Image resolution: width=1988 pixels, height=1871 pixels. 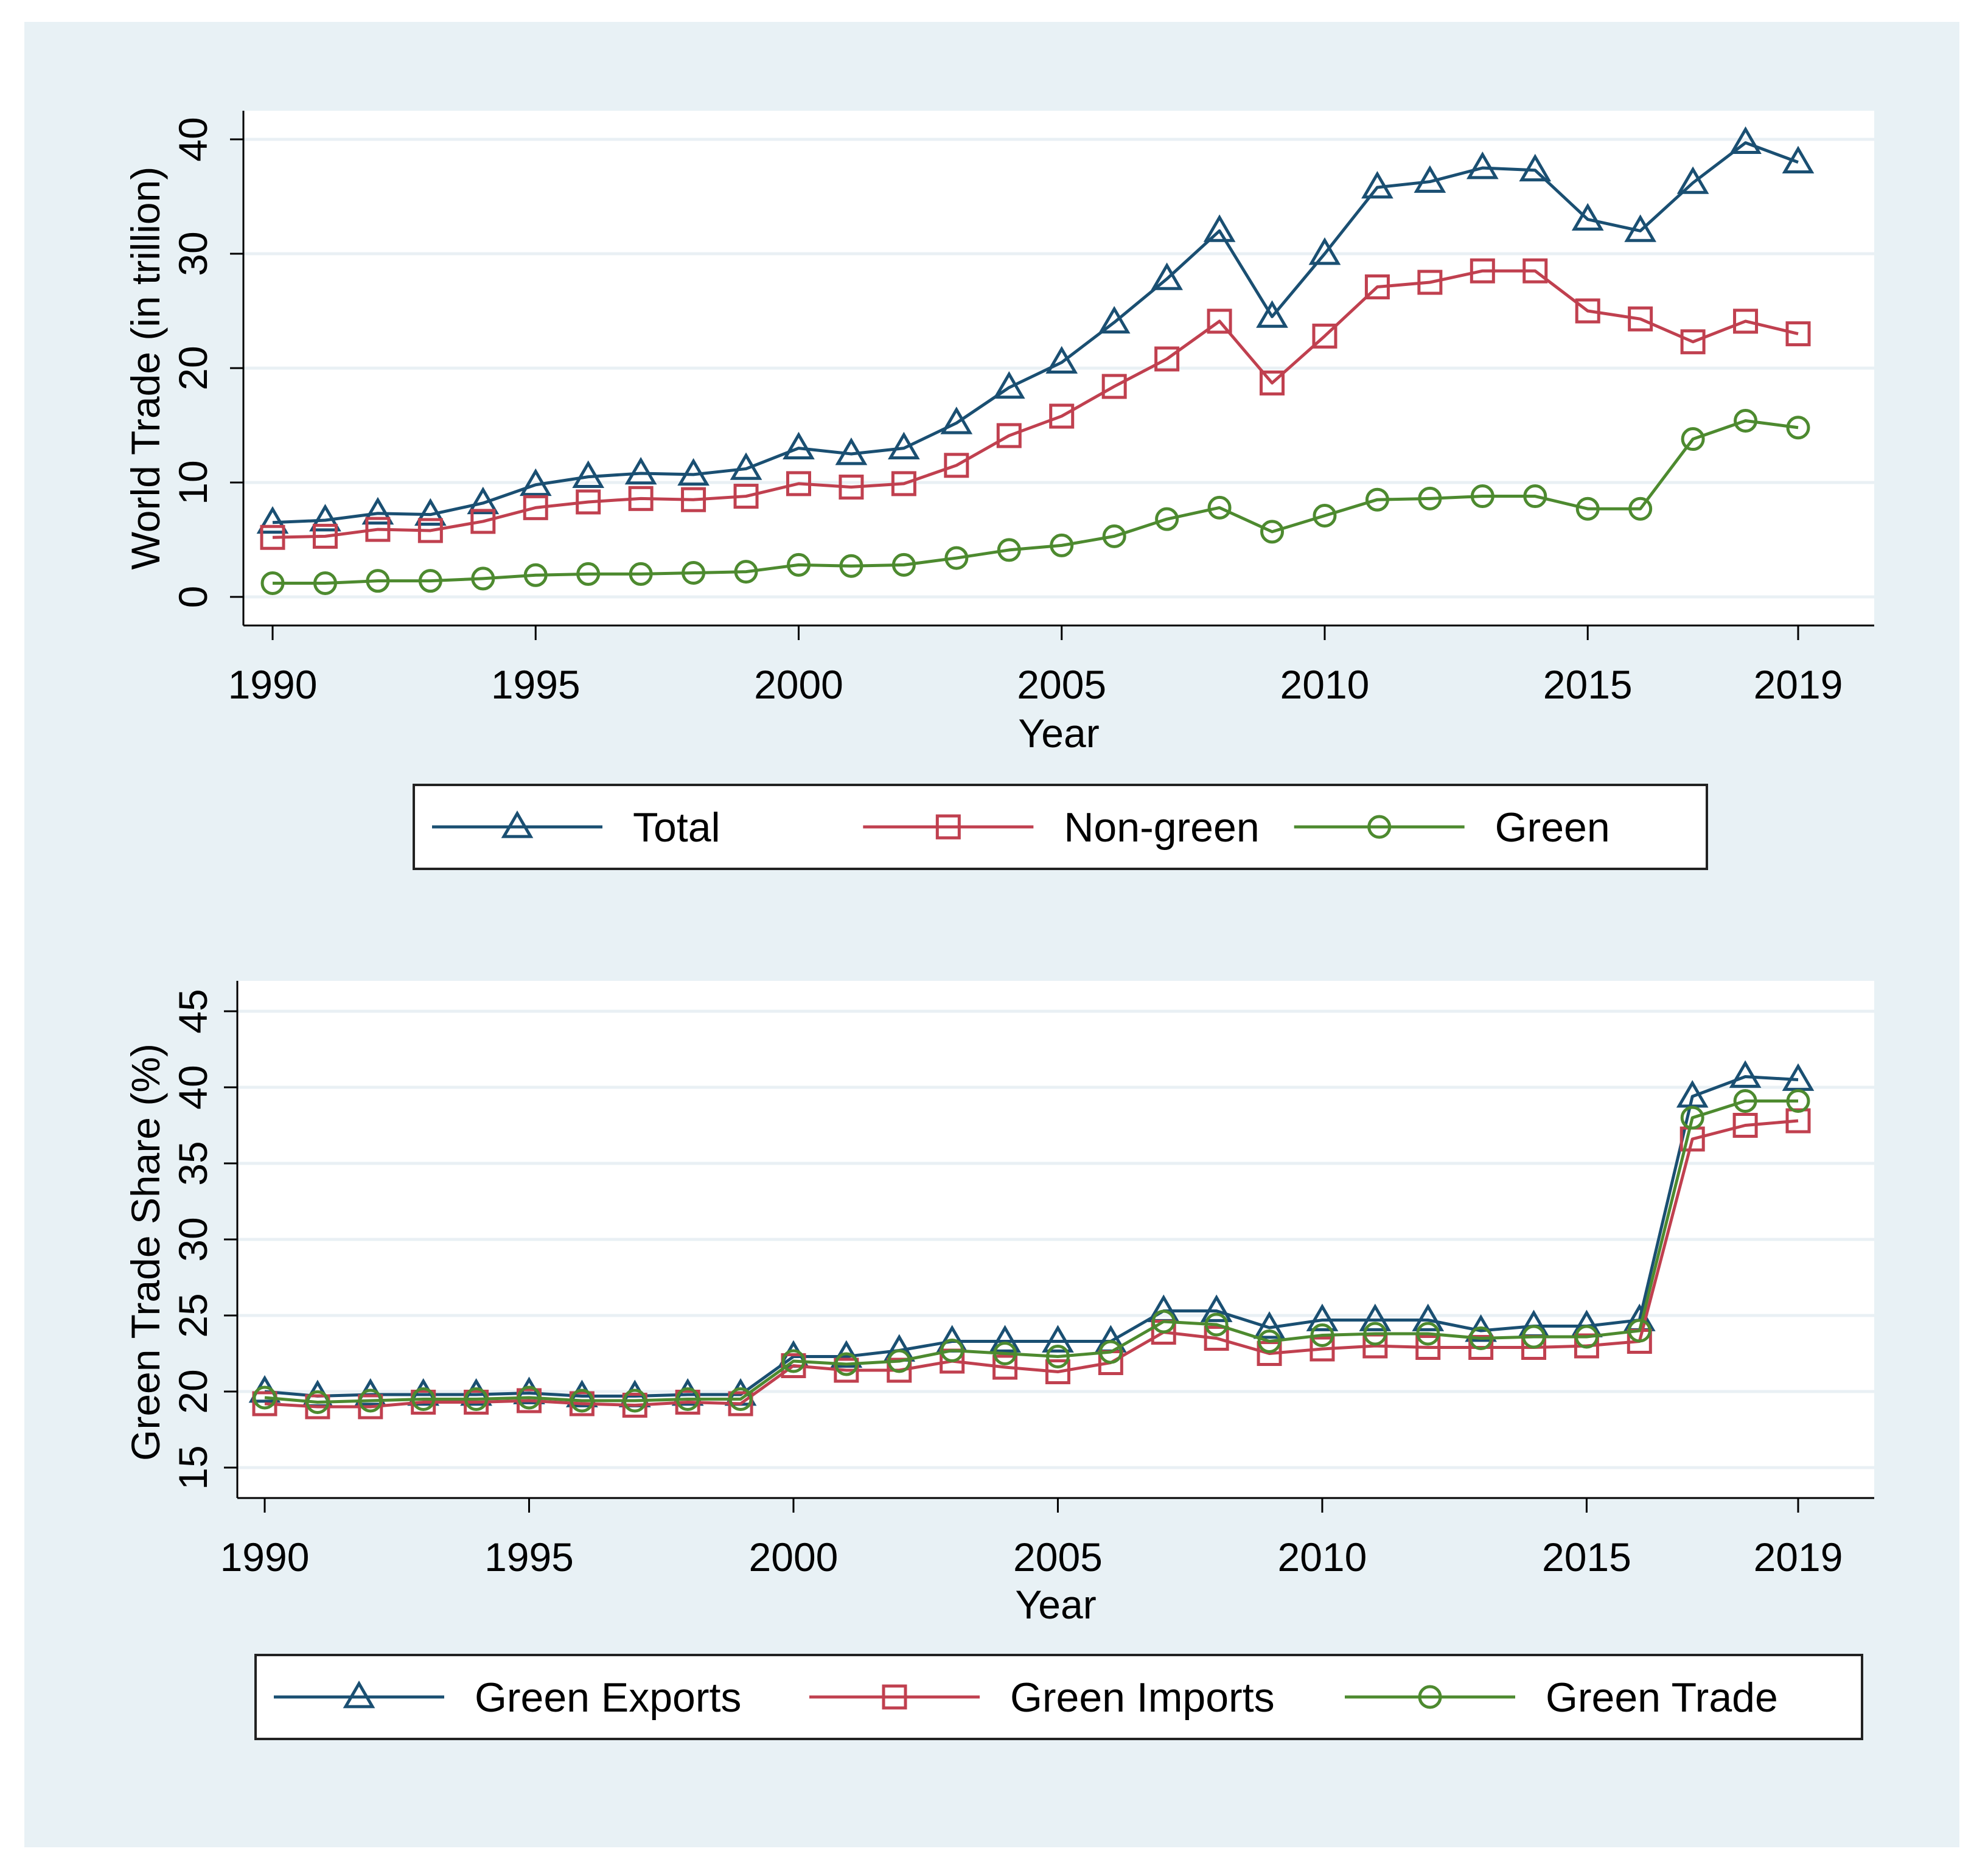 I want to click on legend-label: Green Exports, so click(x=608, y=1697).